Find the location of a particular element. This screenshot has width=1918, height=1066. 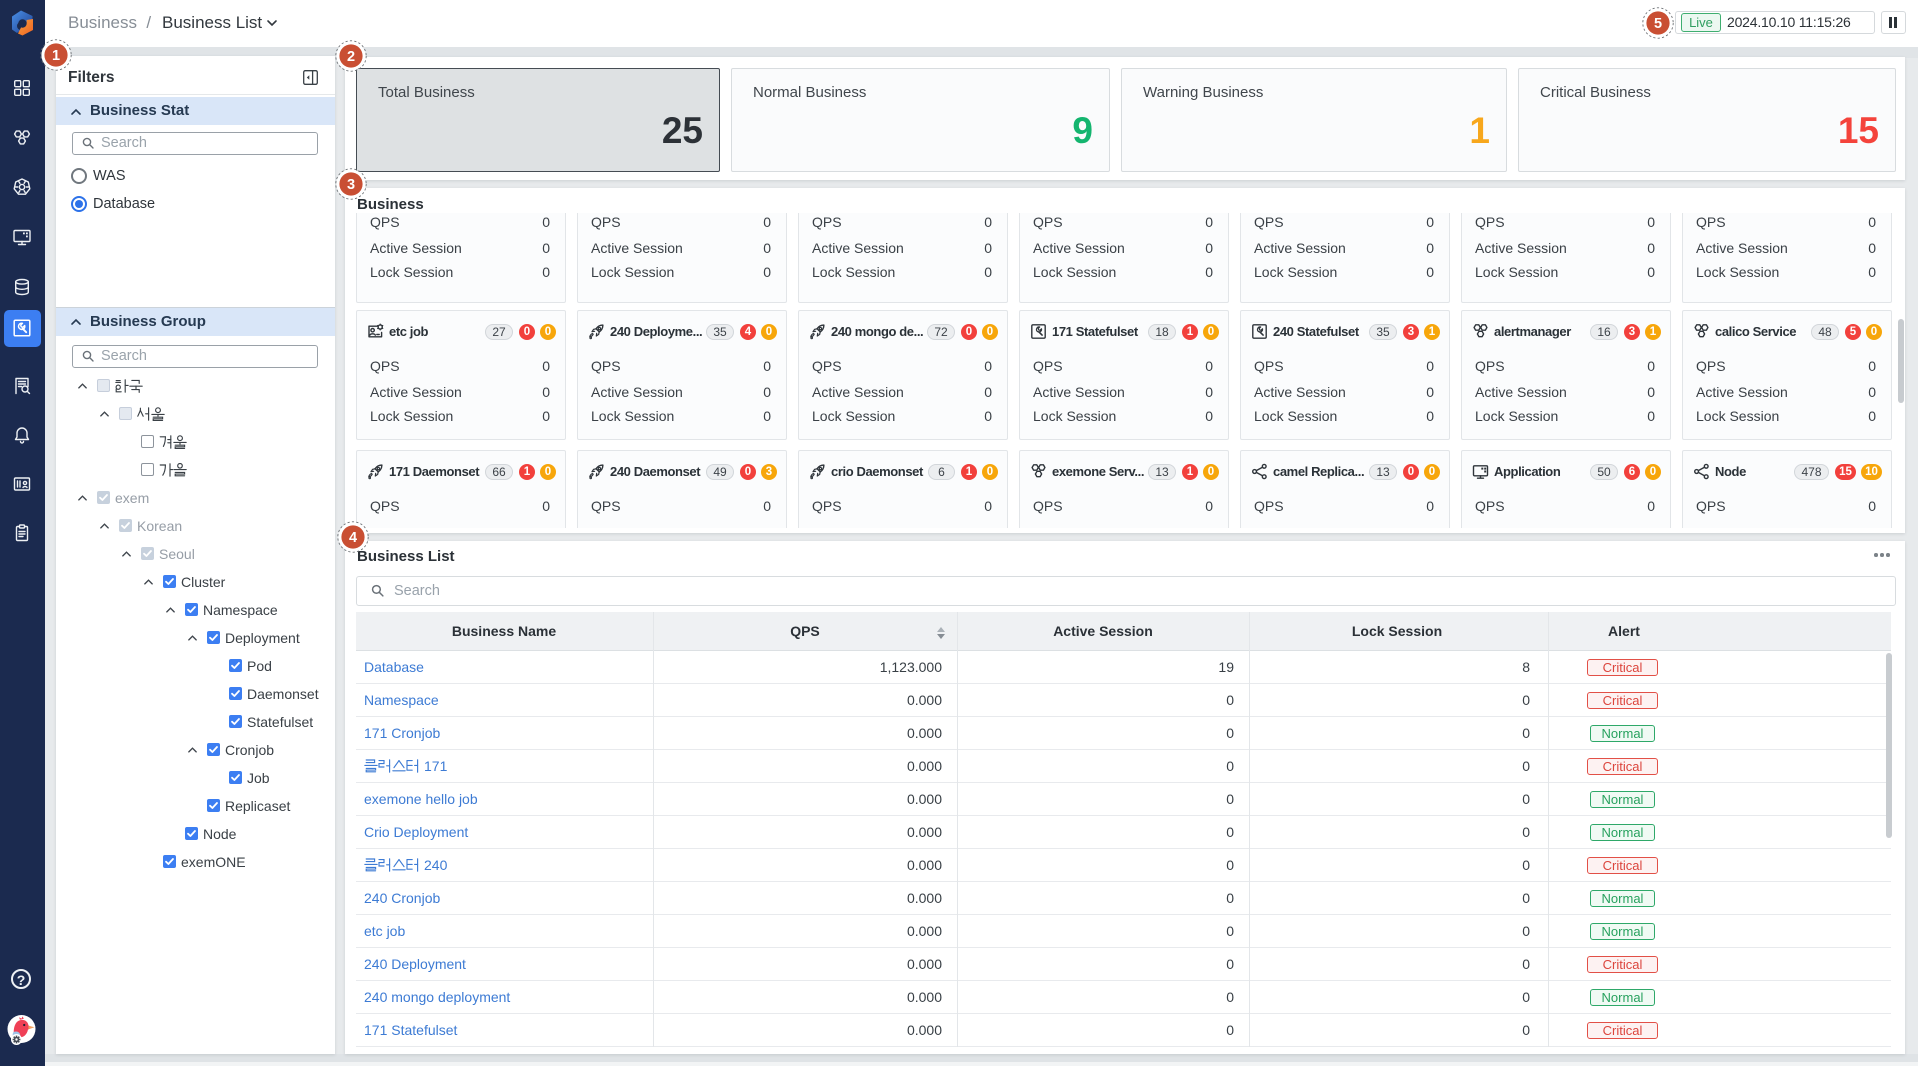

svg-text: 2 is located at coordinates (351, 57).